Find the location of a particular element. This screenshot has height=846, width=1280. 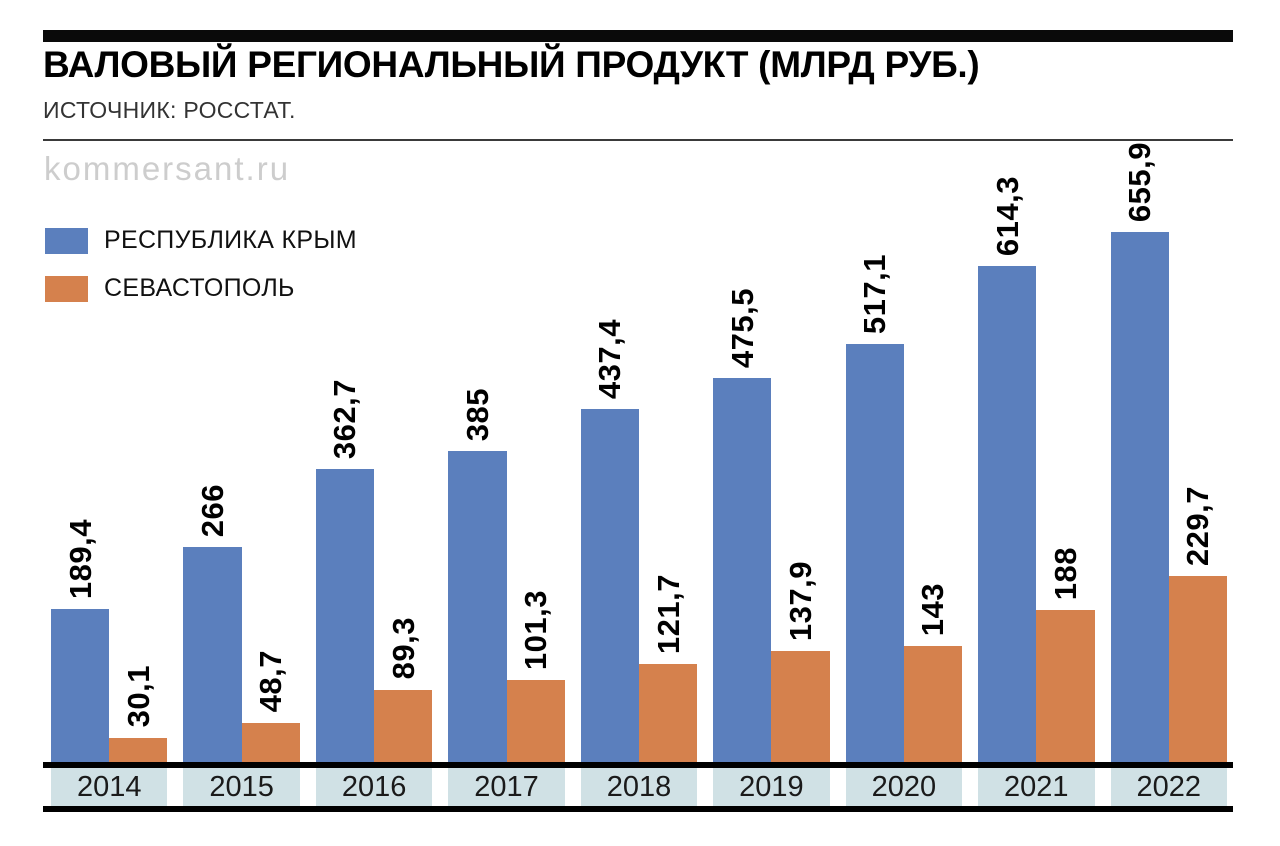

year-band-2017: 2017 is located at coordinates (506, 787).